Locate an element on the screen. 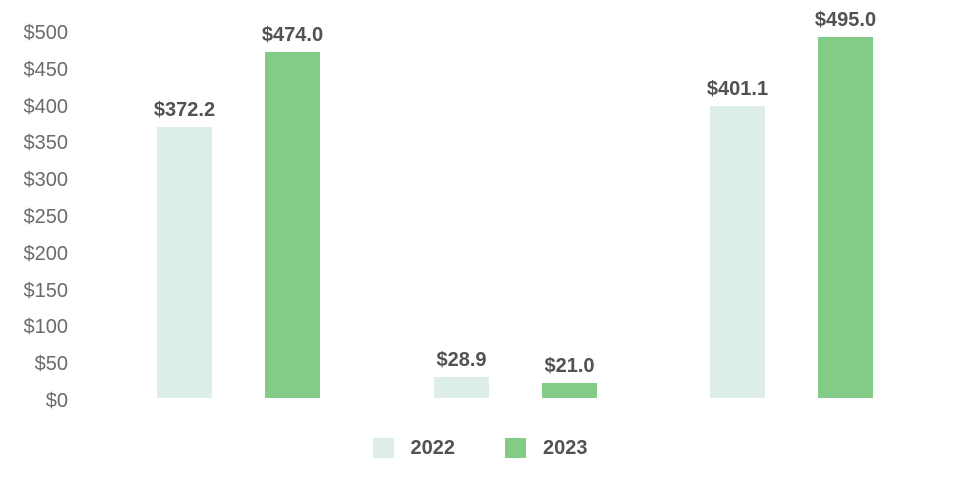 The image size is (960, 500). y-axis-tick-label: $50 is located at coordinates (51, 364).